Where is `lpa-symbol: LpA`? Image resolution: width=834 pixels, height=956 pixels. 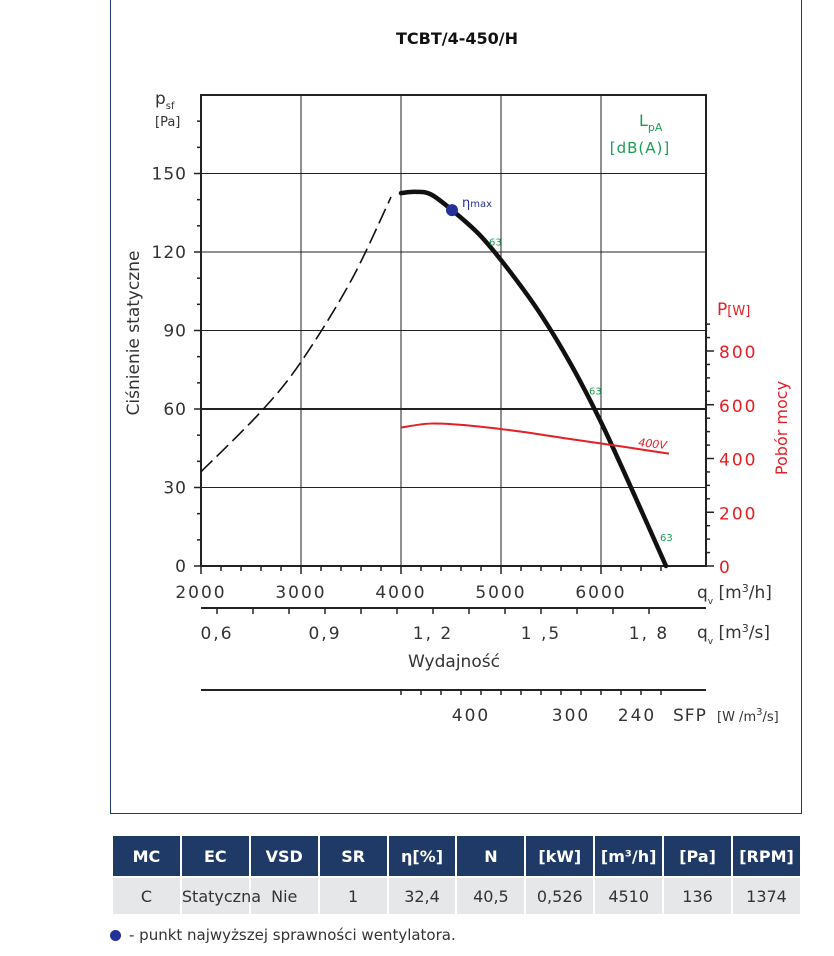
lpa-symbol: LpA is located at coordinates (651, 122).